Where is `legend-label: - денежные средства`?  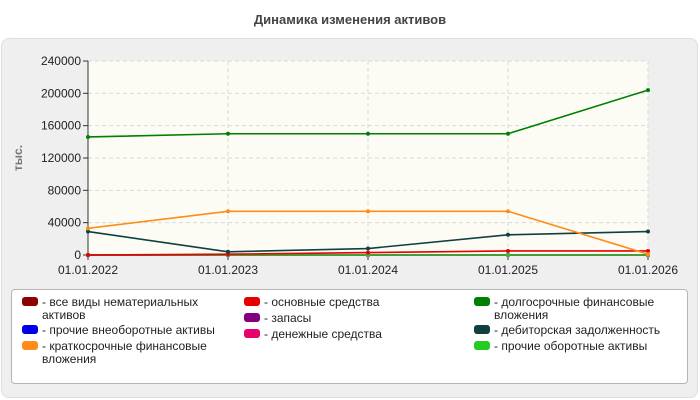
legend-label: - денежные средства is located at coordinates (323, 334).